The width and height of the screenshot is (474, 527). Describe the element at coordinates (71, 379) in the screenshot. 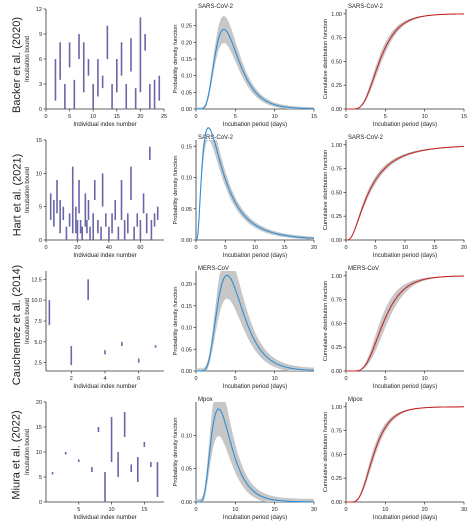

I see `x-tick-label: 2` at that location.